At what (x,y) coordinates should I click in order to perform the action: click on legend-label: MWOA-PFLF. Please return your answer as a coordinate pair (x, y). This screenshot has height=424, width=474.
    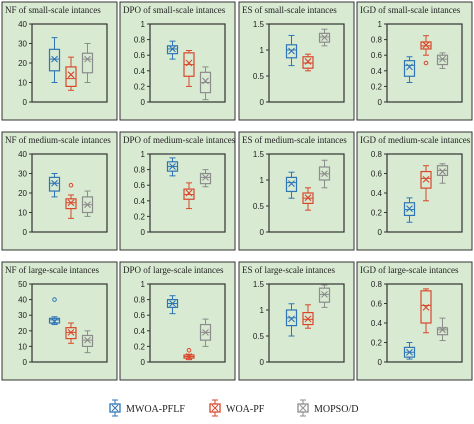
    Looking at the image, I should click on (155, 409).